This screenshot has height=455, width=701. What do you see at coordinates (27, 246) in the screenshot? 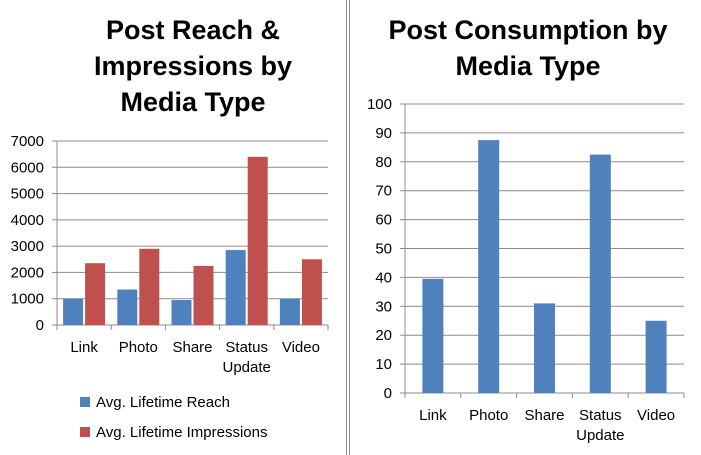
I see `left-y-tick-label: 3000` at bounding box center [27, 246].